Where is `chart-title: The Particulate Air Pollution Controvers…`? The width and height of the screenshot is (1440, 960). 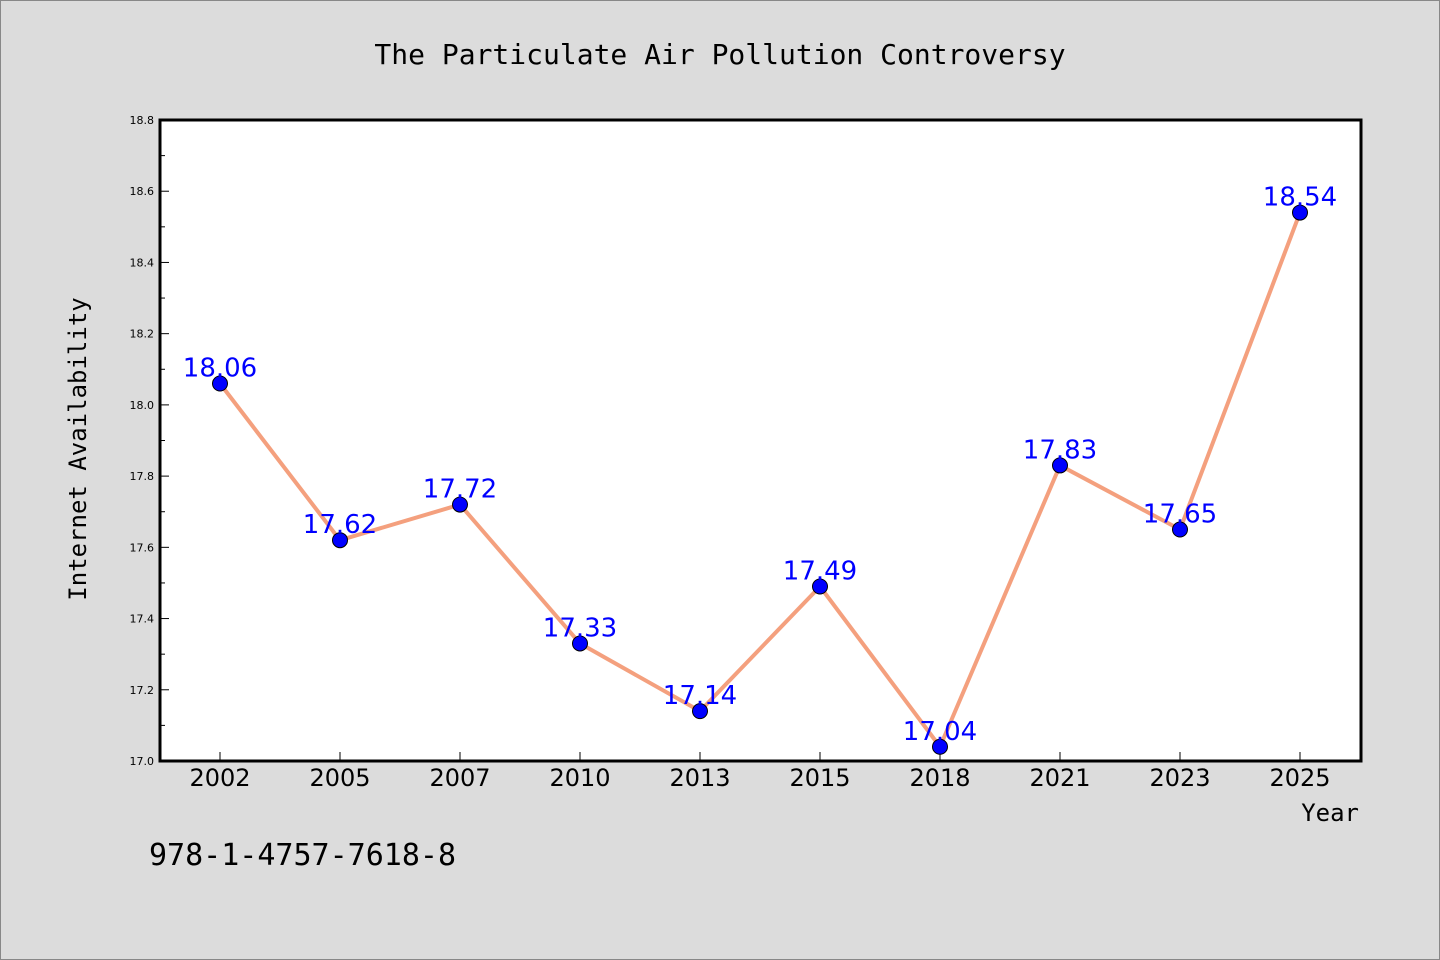
chart-title: The Particulate Air Pollution Controvers… is located at coordinates (719, 54).